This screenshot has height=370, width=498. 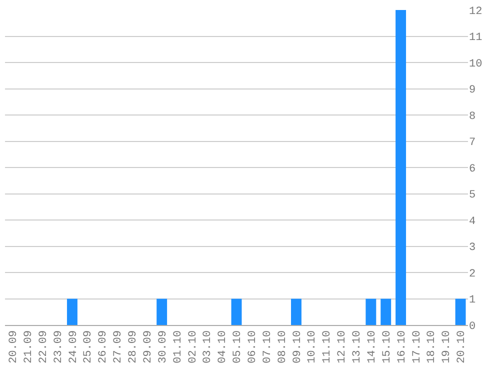 What do you see at coordinates (253, 347) in the screenshot?
I see `x-tick-label: 06.10` at bounding box center [253, 347].